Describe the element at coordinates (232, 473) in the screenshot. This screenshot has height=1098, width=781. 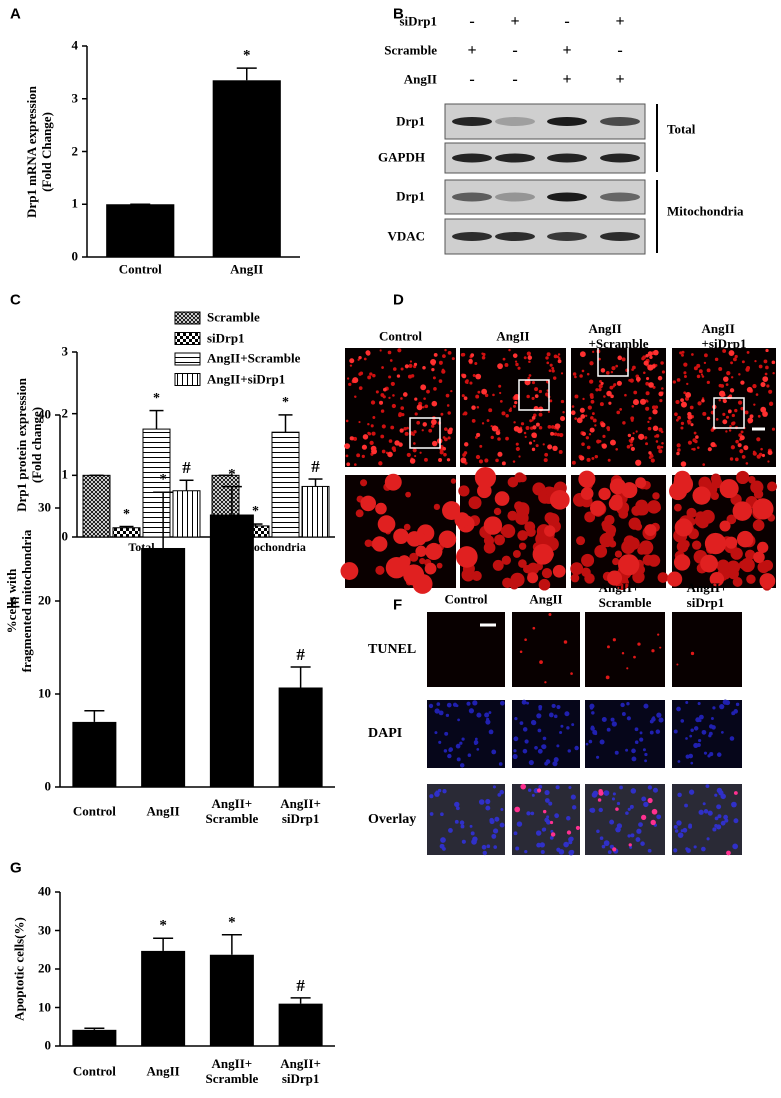
I see `significance-mark: *` at that location.